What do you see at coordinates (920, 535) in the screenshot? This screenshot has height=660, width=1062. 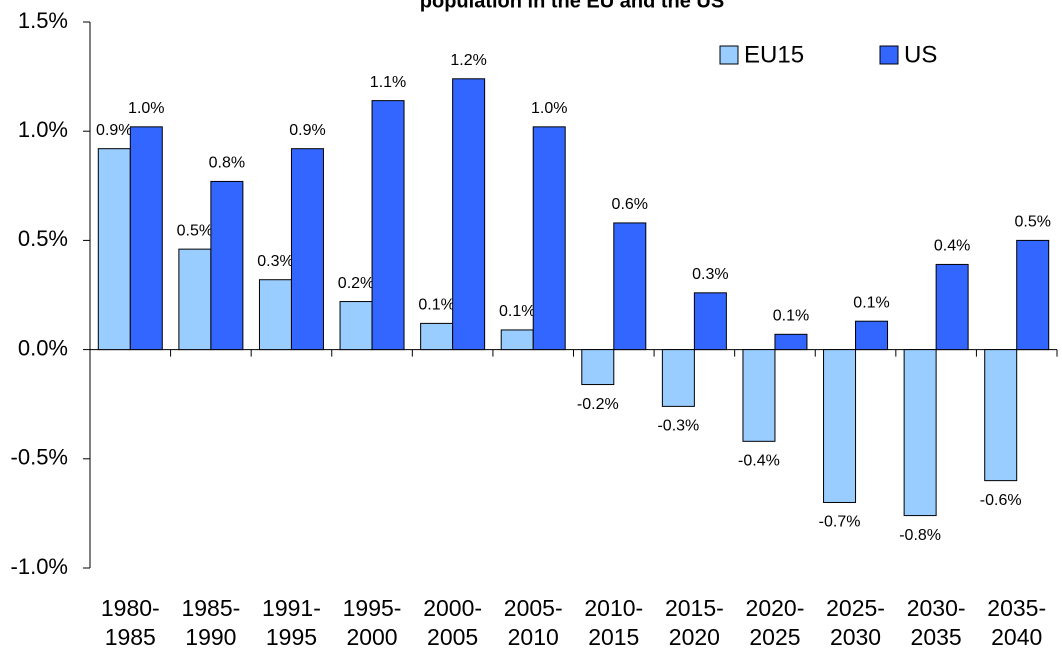 I see `data-label: -0.8%` at bounding box center [920, 535].